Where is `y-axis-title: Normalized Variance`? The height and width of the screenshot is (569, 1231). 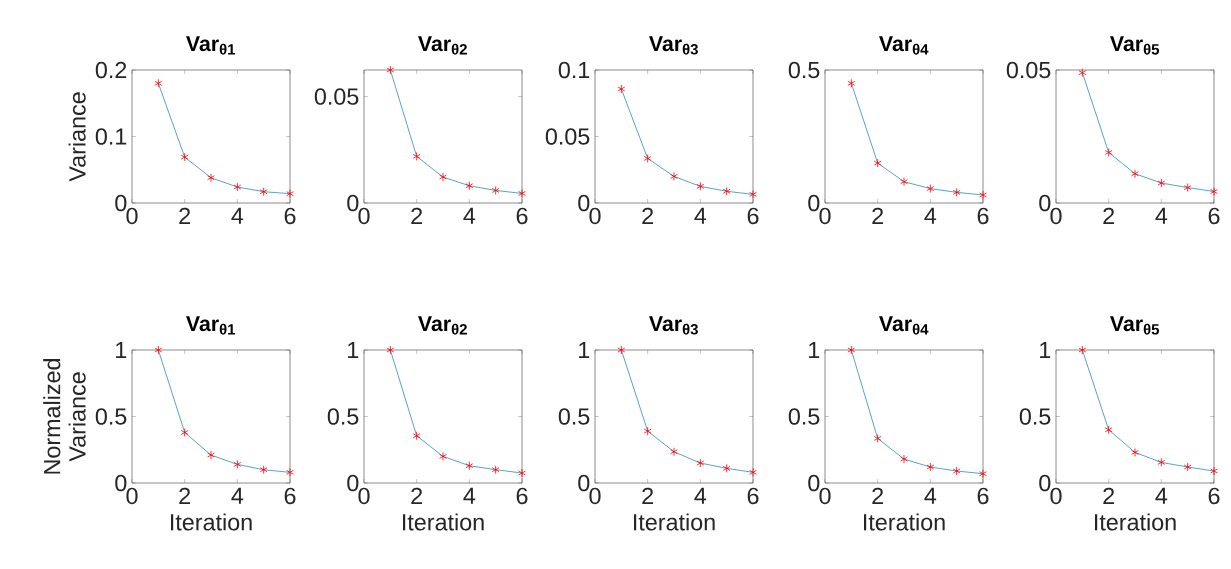 y-axis-title: Normalized Variance is located at coordinates (64, 416).